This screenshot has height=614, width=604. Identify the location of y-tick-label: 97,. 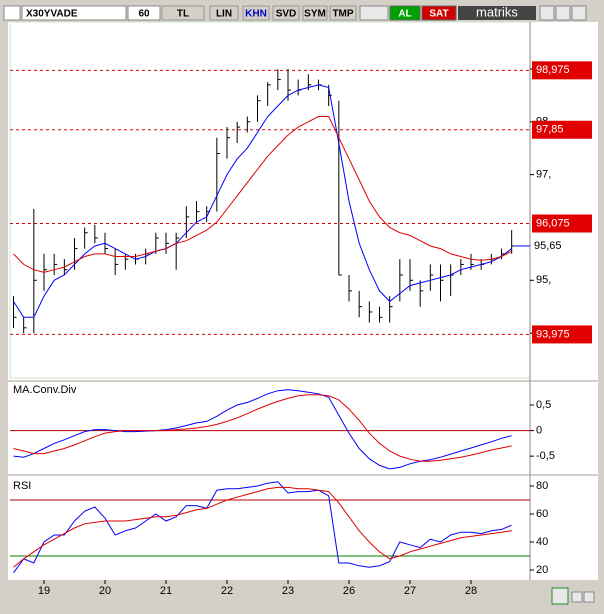
(543, 175).